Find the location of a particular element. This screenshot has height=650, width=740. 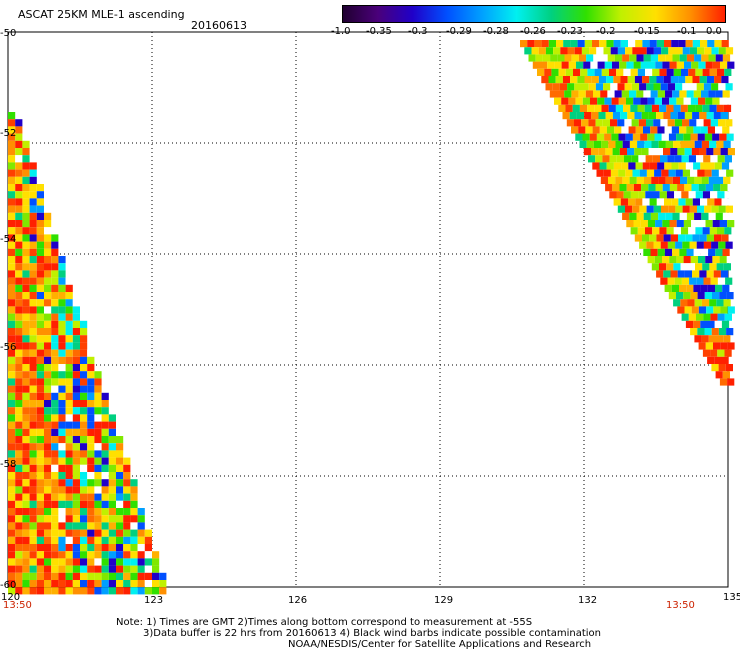

latitude-label: -58 is located at coordinates (8, 464).